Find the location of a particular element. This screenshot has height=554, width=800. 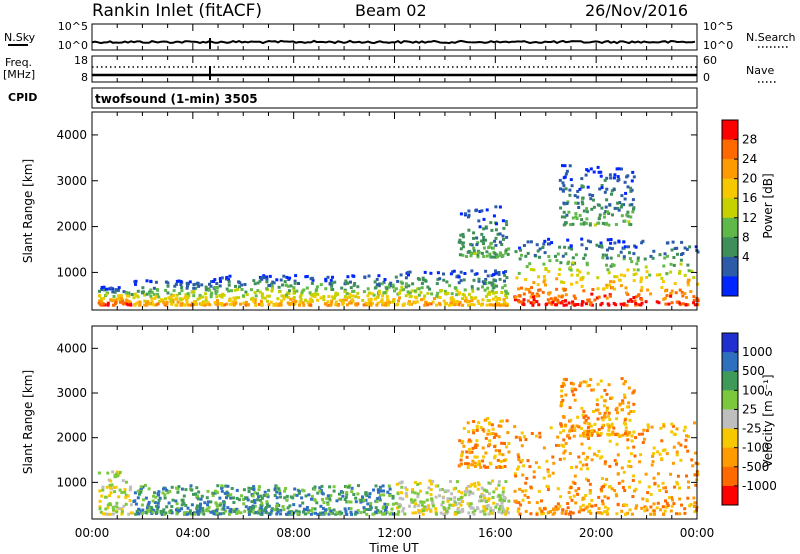

colorbar-tick-label: 4 is located at coordinates (746, 257).